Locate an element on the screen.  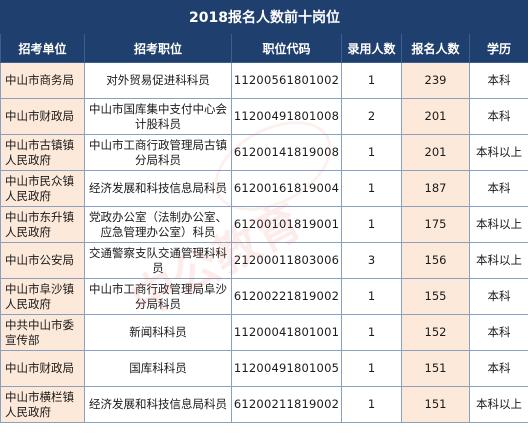
cell-position: 对外贸易促进科科员 is located at coordinates (158, 80).